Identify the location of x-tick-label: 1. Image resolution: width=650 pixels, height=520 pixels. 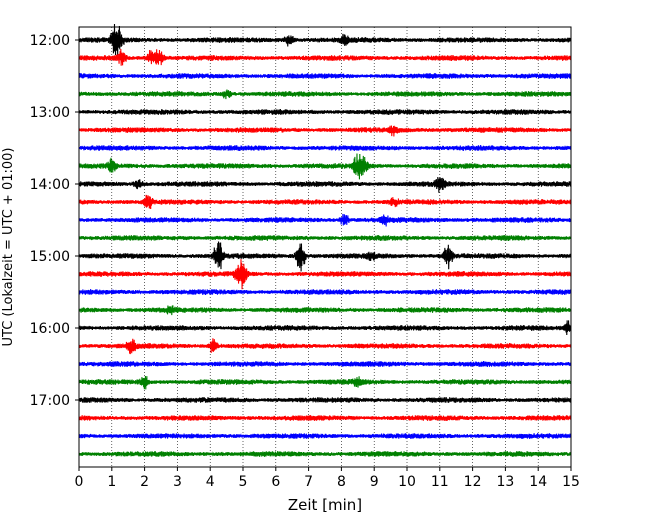
(111, 482).